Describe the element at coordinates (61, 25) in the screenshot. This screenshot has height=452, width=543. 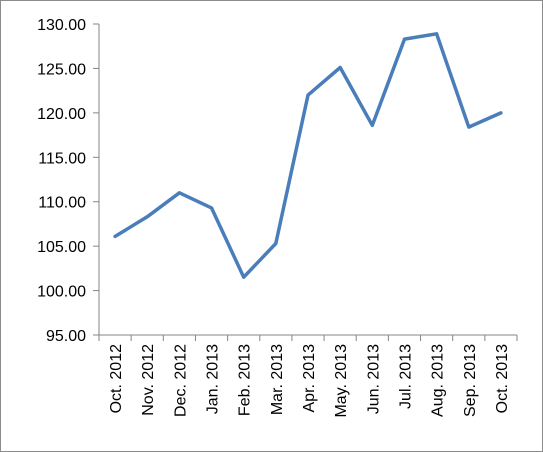
I see `y-tick-label: 130.00` at that location.